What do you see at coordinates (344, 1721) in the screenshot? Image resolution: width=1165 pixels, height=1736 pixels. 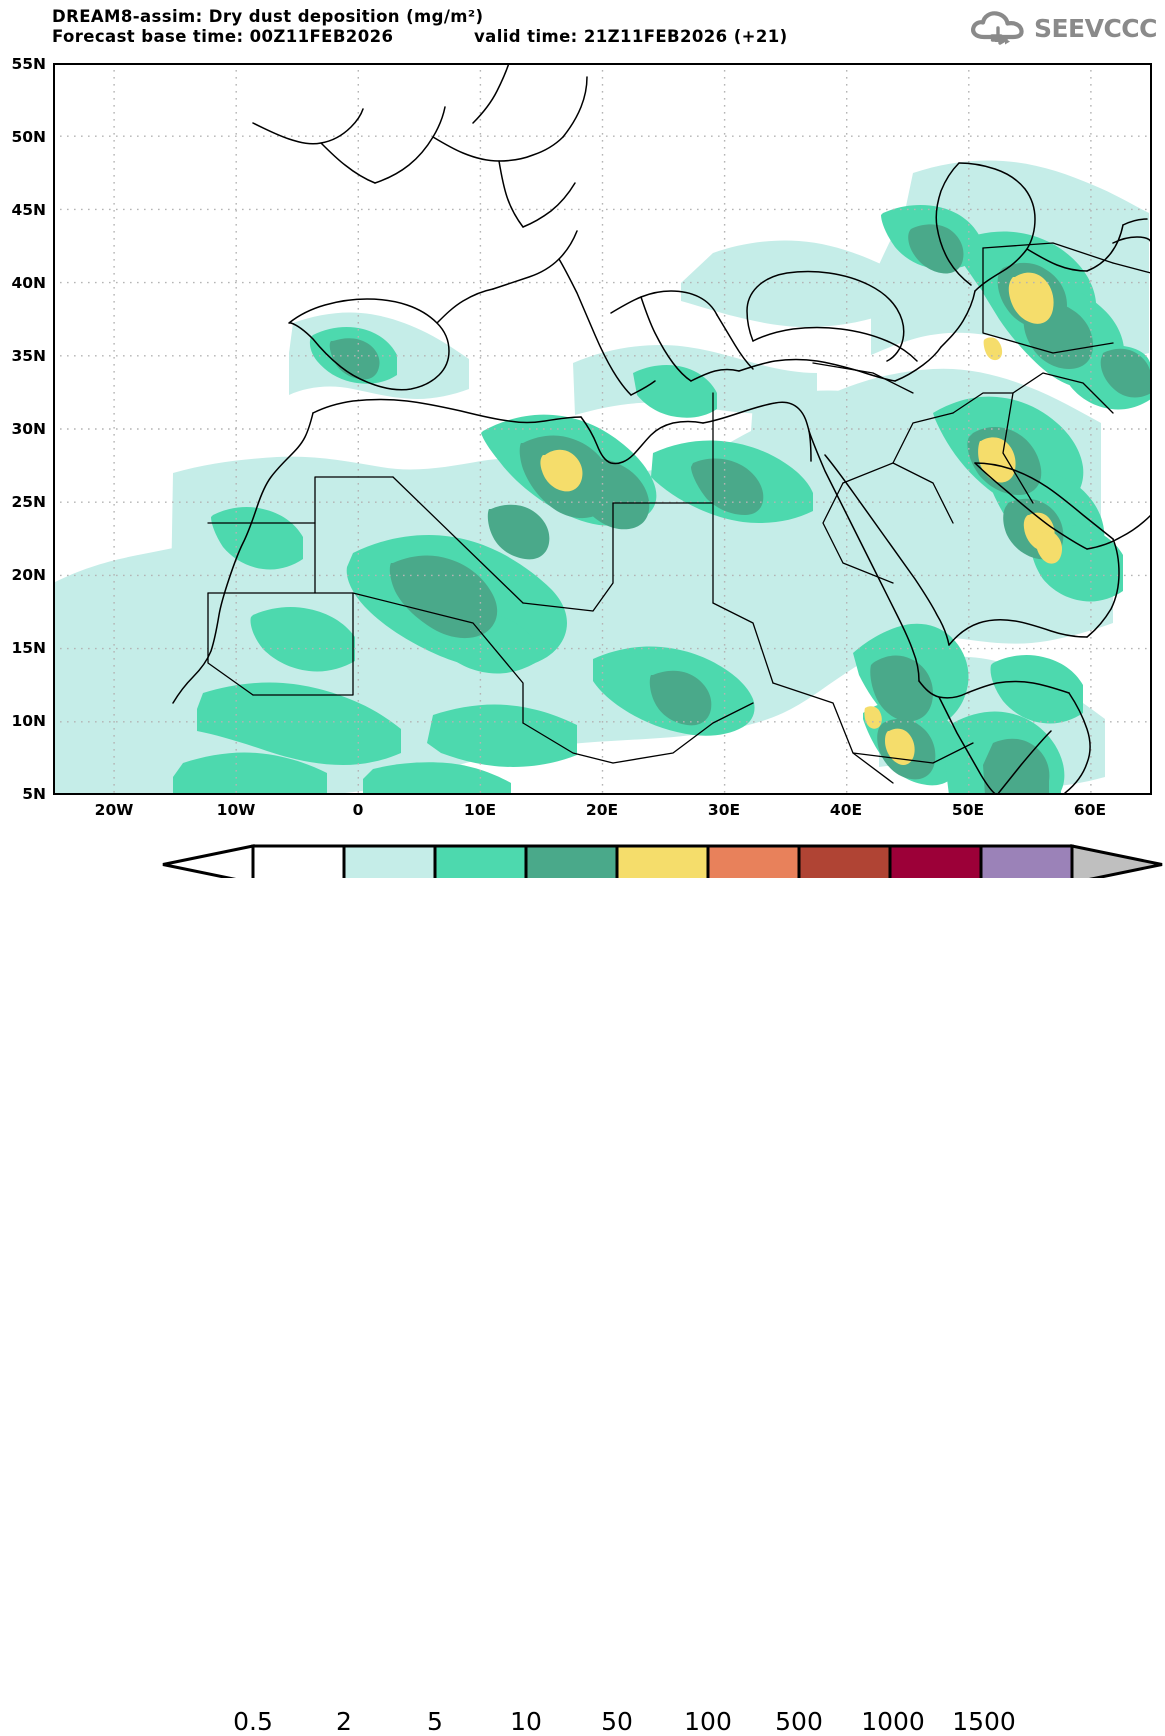 I see `colorbar-label-2: 2` at bounding box center [344, 1721].